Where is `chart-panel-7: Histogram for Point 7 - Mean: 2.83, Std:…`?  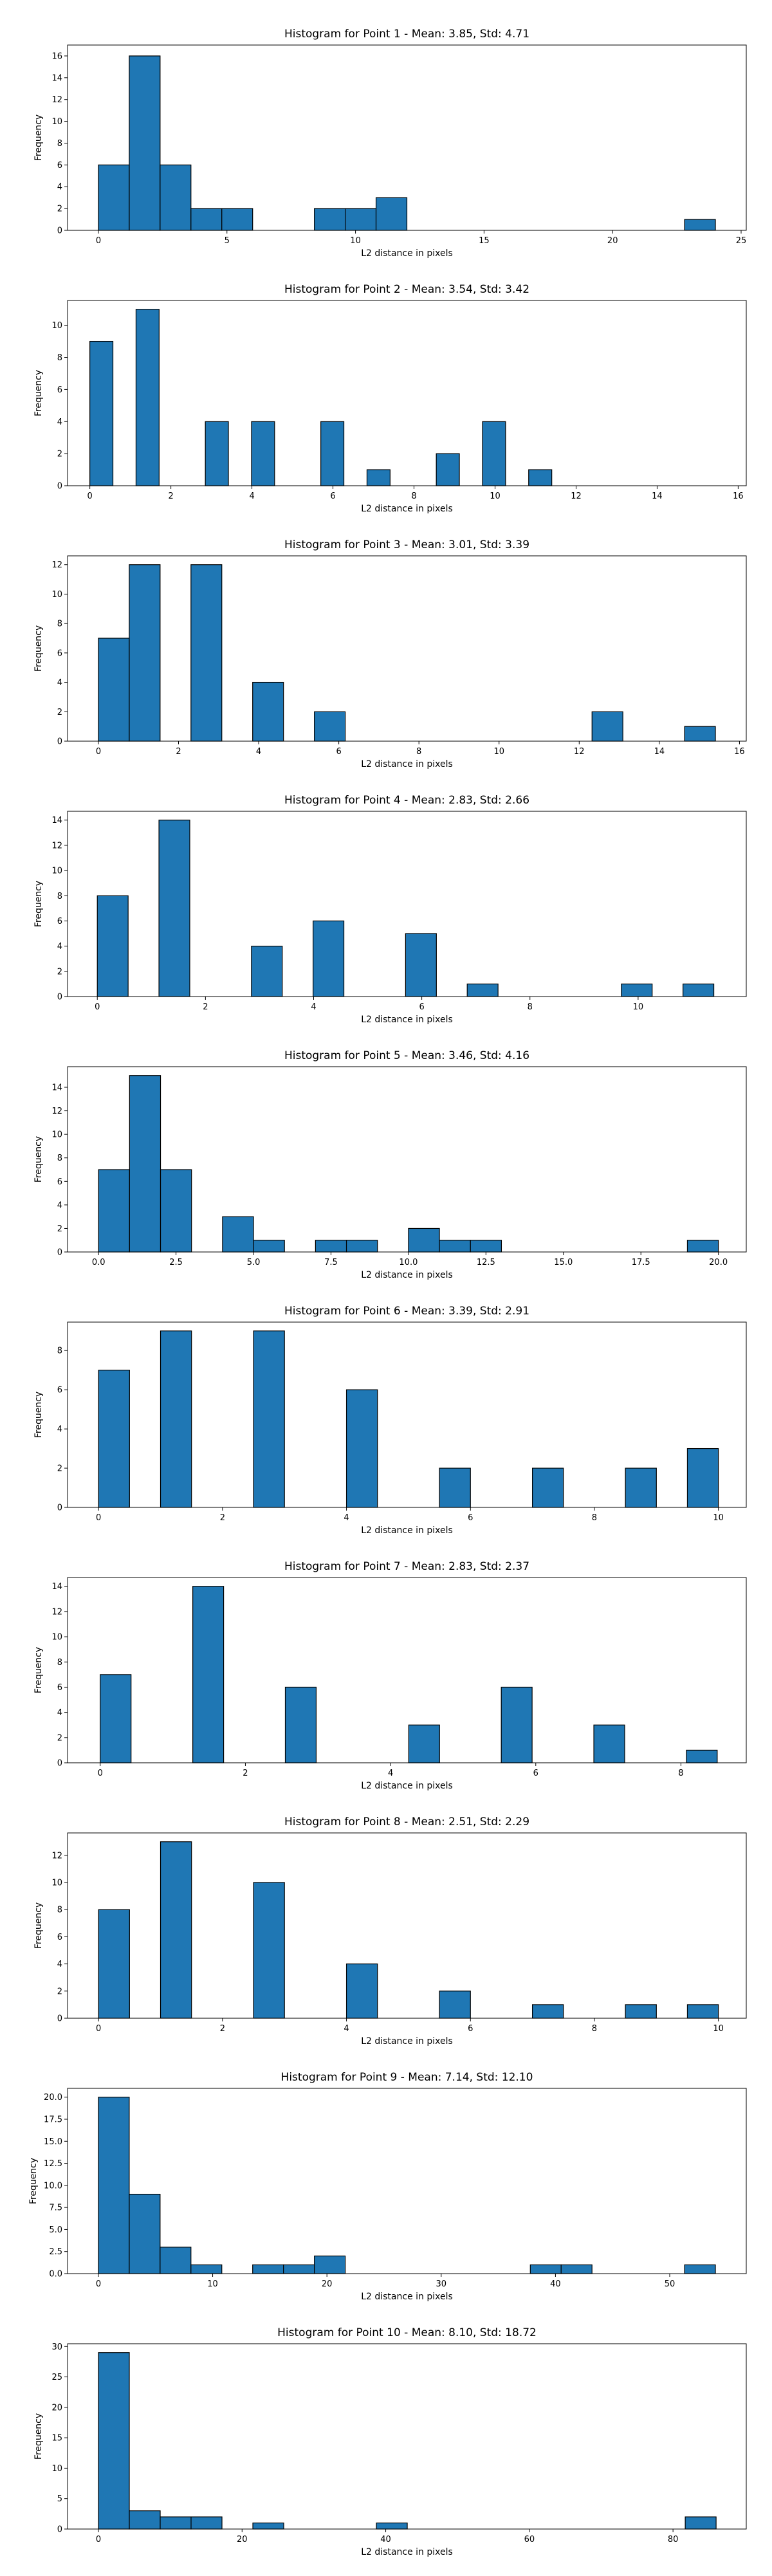
chart-panel-7: Histogram for Point 7 - Mean: 2.83, Std:… is located at coordinates (390, 1675).